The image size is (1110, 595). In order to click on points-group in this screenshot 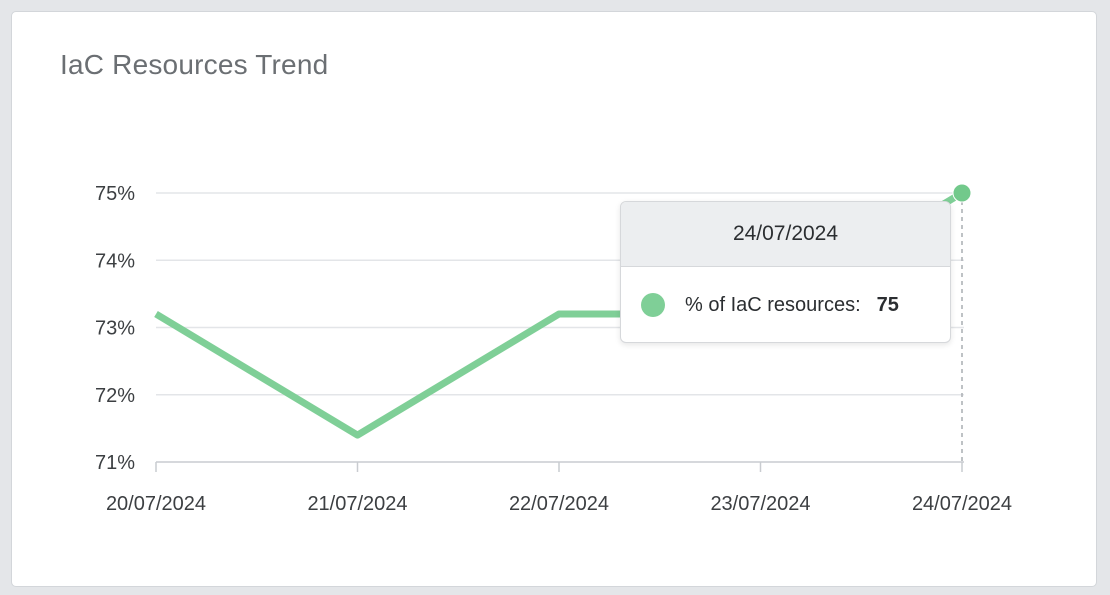, I will do `click(962, 193)`.